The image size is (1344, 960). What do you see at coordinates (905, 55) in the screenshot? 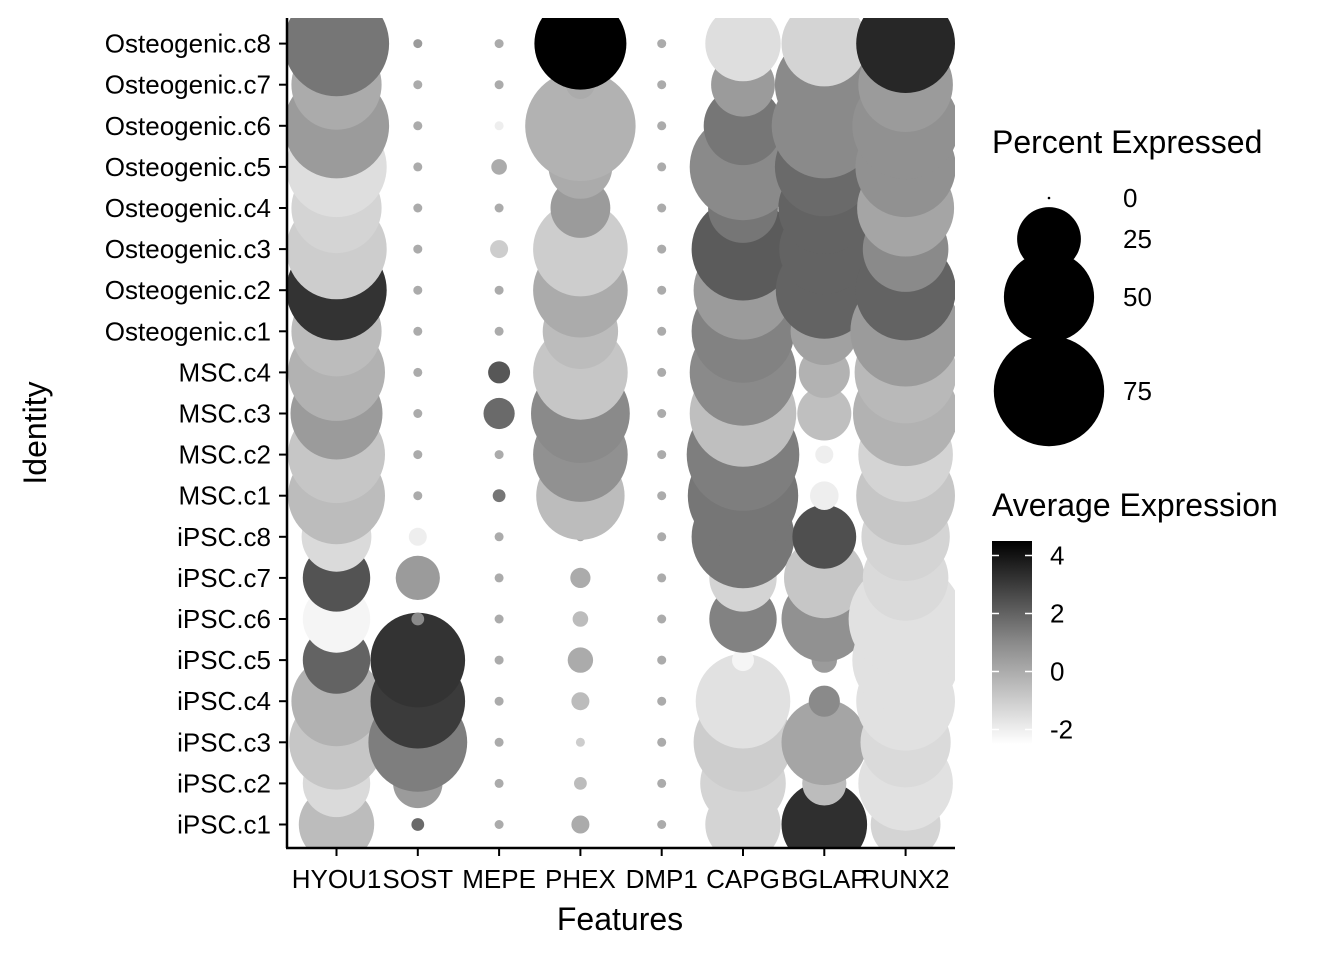
I see `dot-Osteogenic.c8-RUNX2` at bounding box center [905, 55].